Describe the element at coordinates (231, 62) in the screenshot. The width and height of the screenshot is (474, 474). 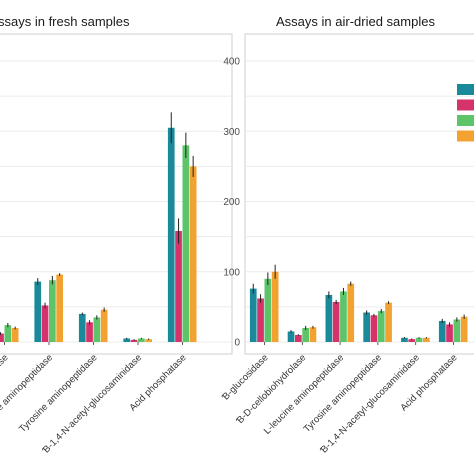
I see `y-tick-label: 400` at that location.